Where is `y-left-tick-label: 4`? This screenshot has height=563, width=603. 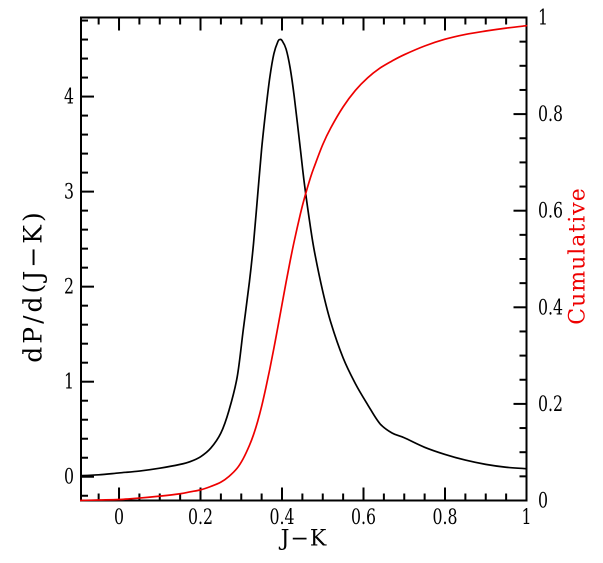 y-left-tick-label: 4 is located at coordinates (69, 97).